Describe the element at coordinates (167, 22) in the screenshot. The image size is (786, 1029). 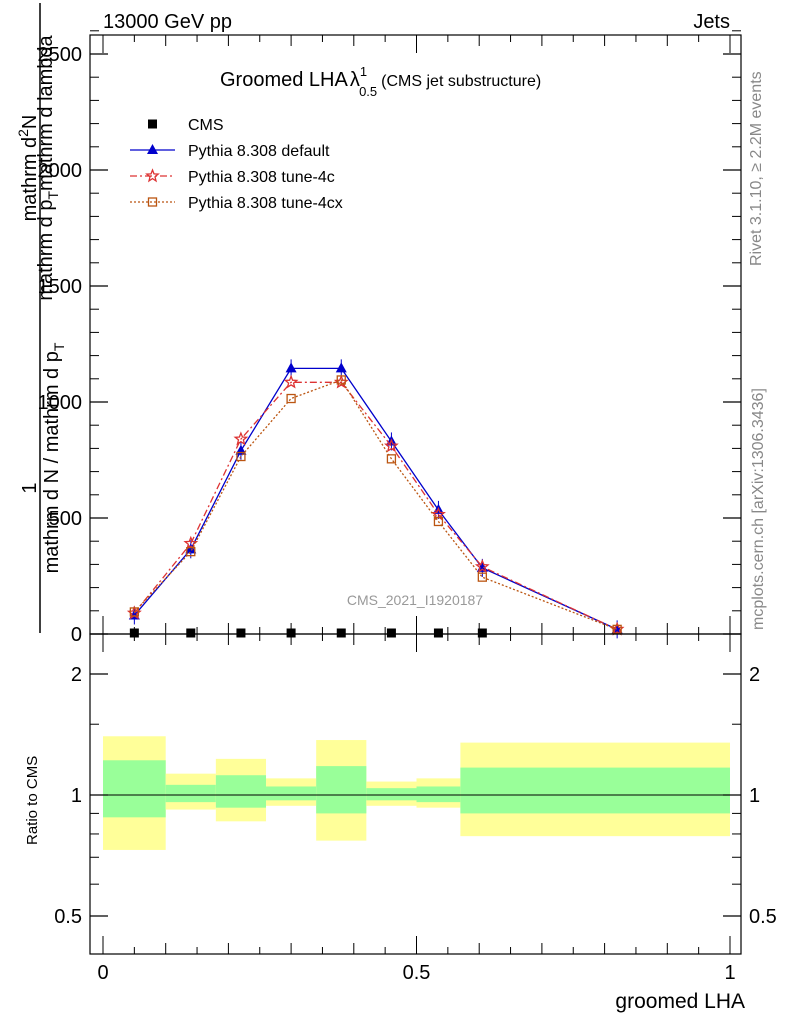
I see `energy-label: 13000 GeV pp` at that location.